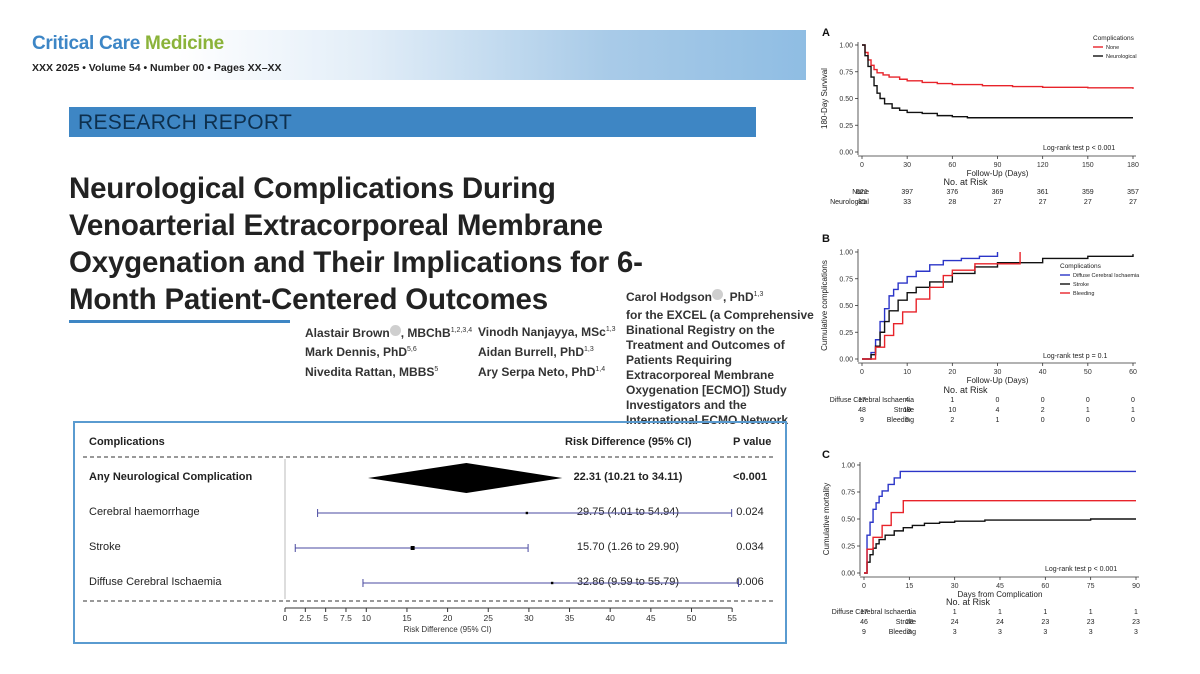 The width and height of the screenshot is (1200, 674). I want to click on risk-table-cell: 397, so click(907, 192).